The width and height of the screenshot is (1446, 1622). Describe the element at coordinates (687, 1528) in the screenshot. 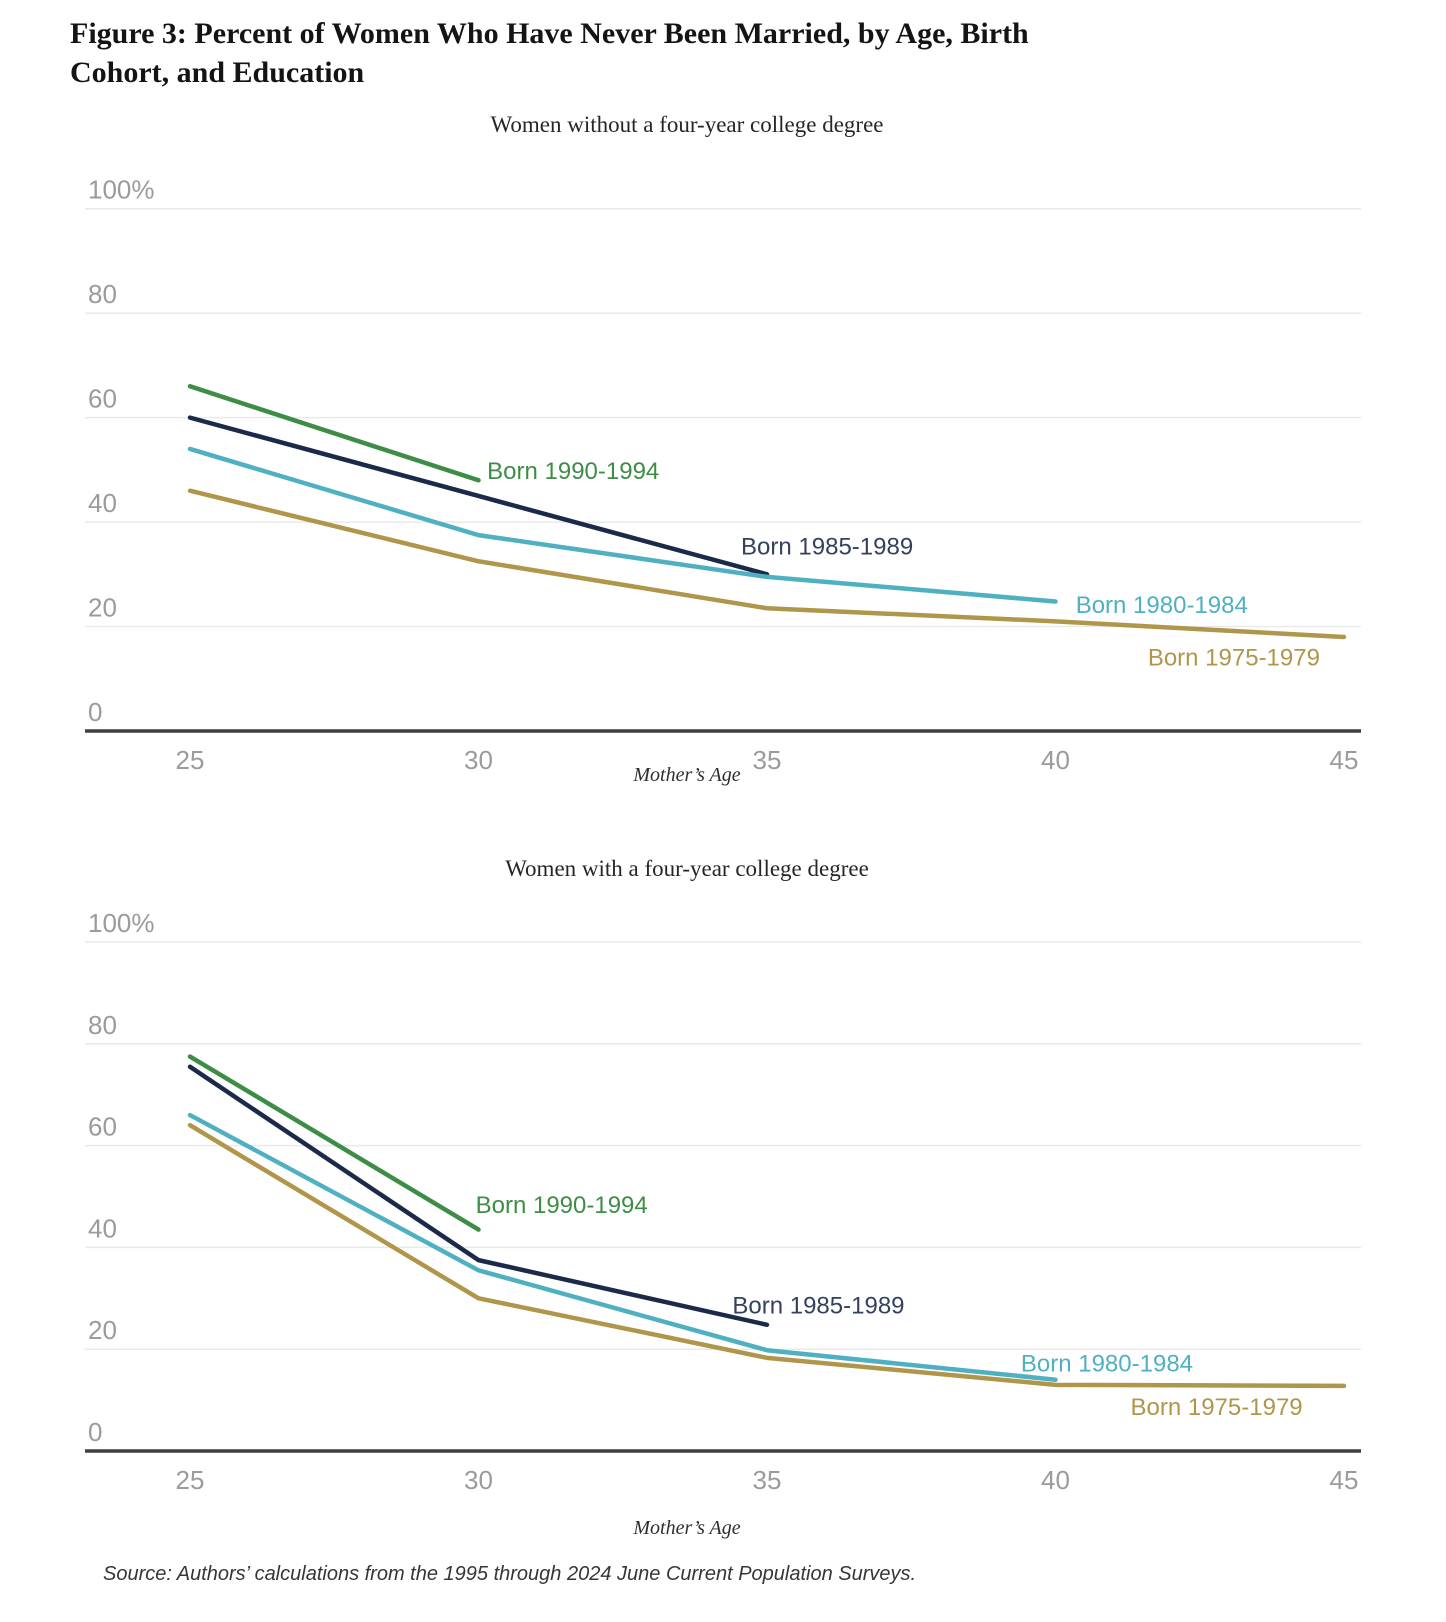

I see `x-axis-label-bottom: Mother’s Age` at that location.